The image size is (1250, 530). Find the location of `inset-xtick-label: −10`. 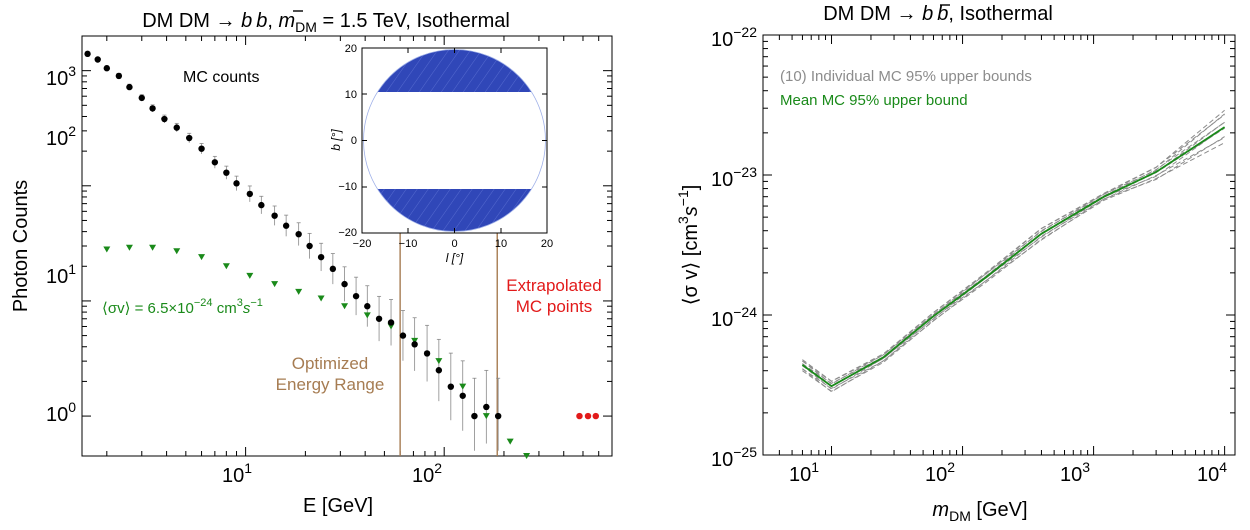

inset-xtick-label: −10 is located at coordinates (408, 244).